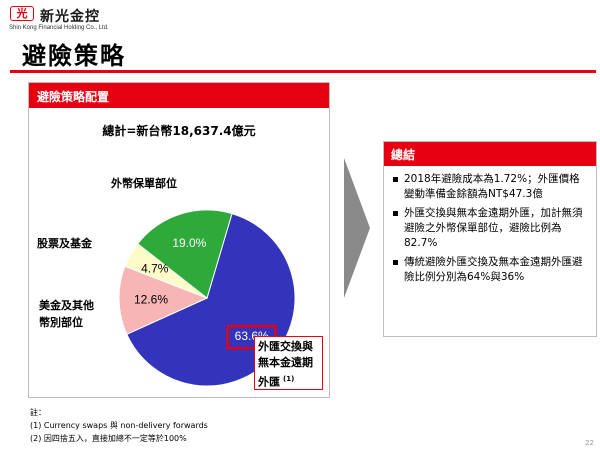  What do you see at coordinates (108, 438) in the screenshot?
I see `footnote-item: (2) 因四捨五入，直接加總不一定等於100%` at bounding box center [108, 438].